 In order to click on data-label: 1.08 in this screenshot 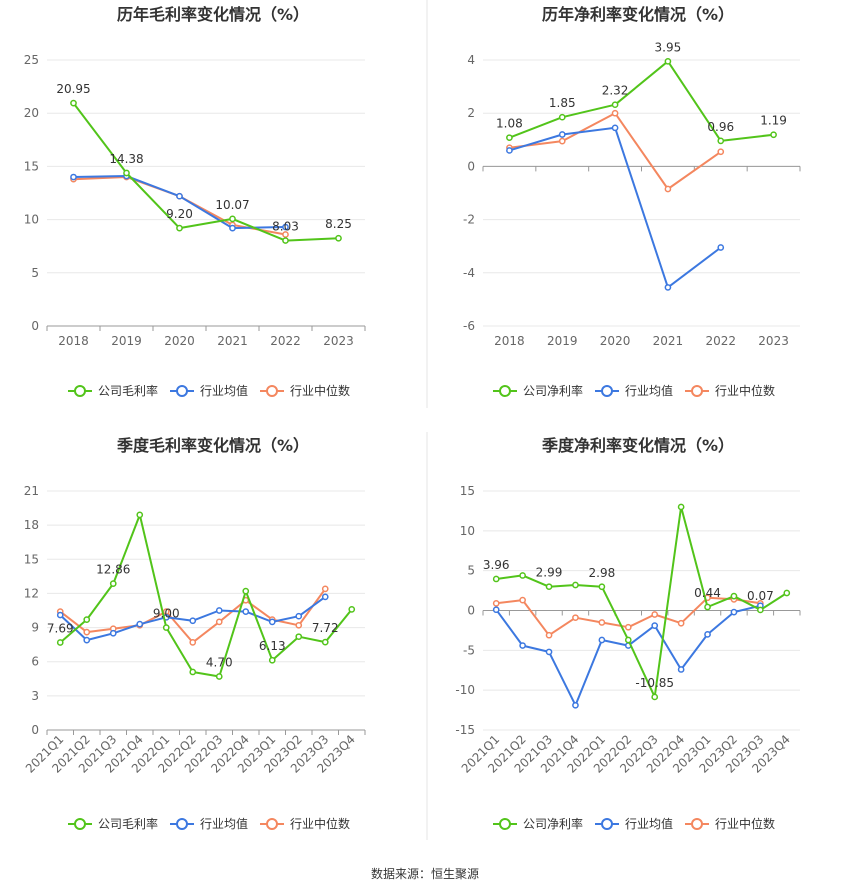, I will do `click(509, 124)`.